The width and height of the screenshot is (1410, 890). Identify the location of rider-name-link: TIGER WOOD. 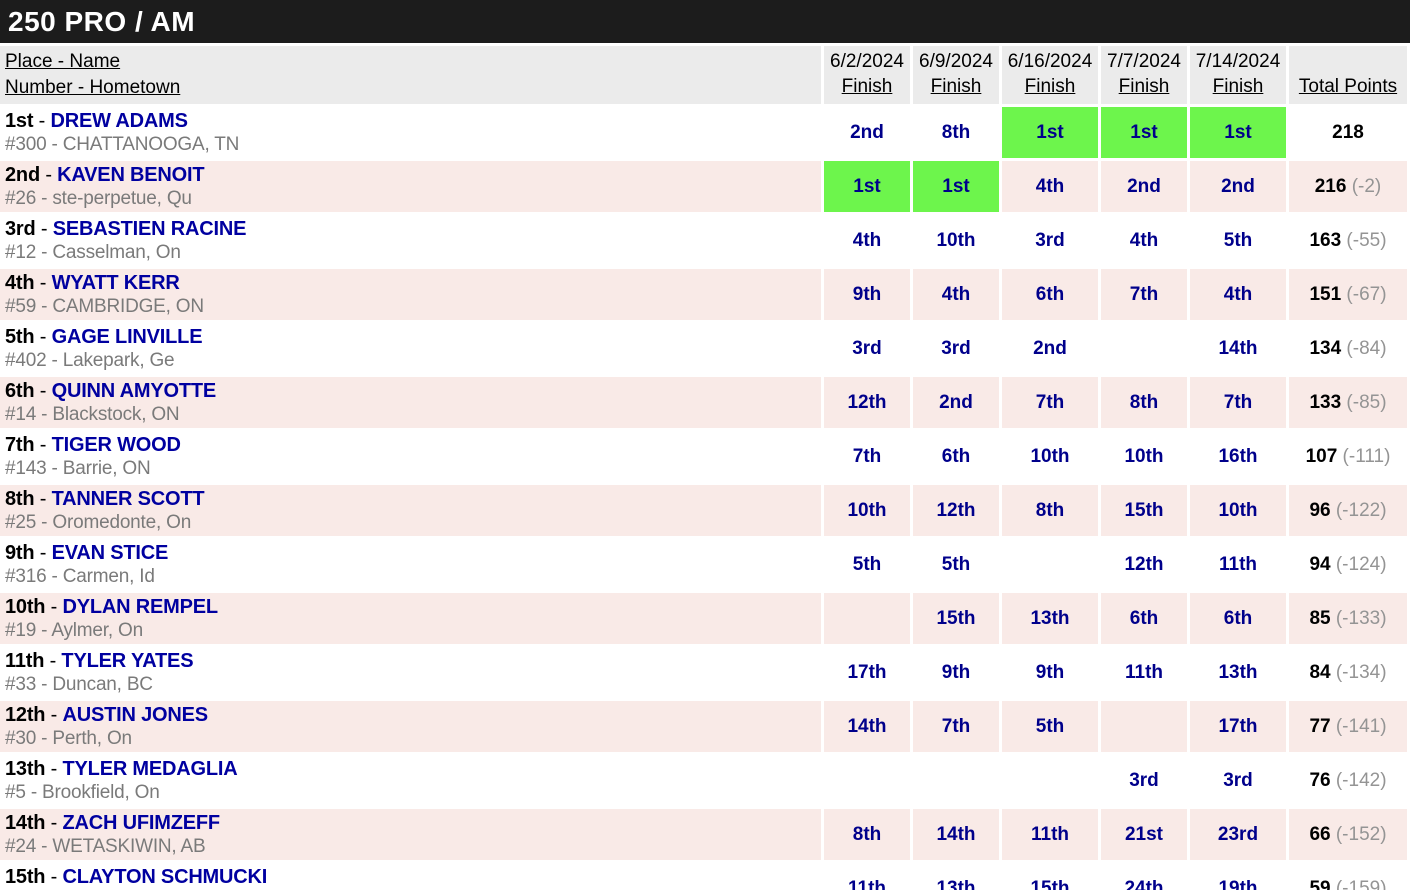
(116, 445).